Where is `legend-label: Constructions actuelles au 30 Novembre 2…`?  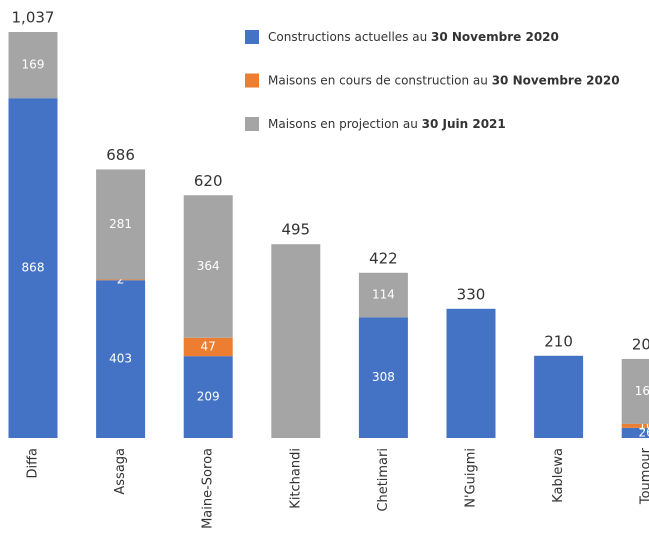
legend-label: Constructions actuelles au 30 Novembre 2… is located at coordinates (413, 37).